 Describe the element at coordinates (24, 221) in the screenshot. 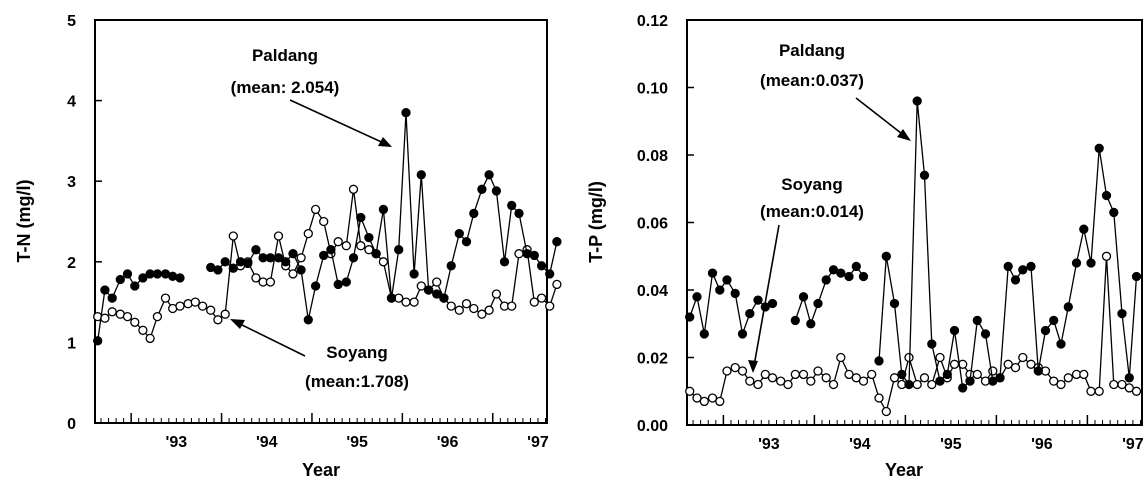

I see `tn-y-axis-title: T-N (mg/l)` at that location.